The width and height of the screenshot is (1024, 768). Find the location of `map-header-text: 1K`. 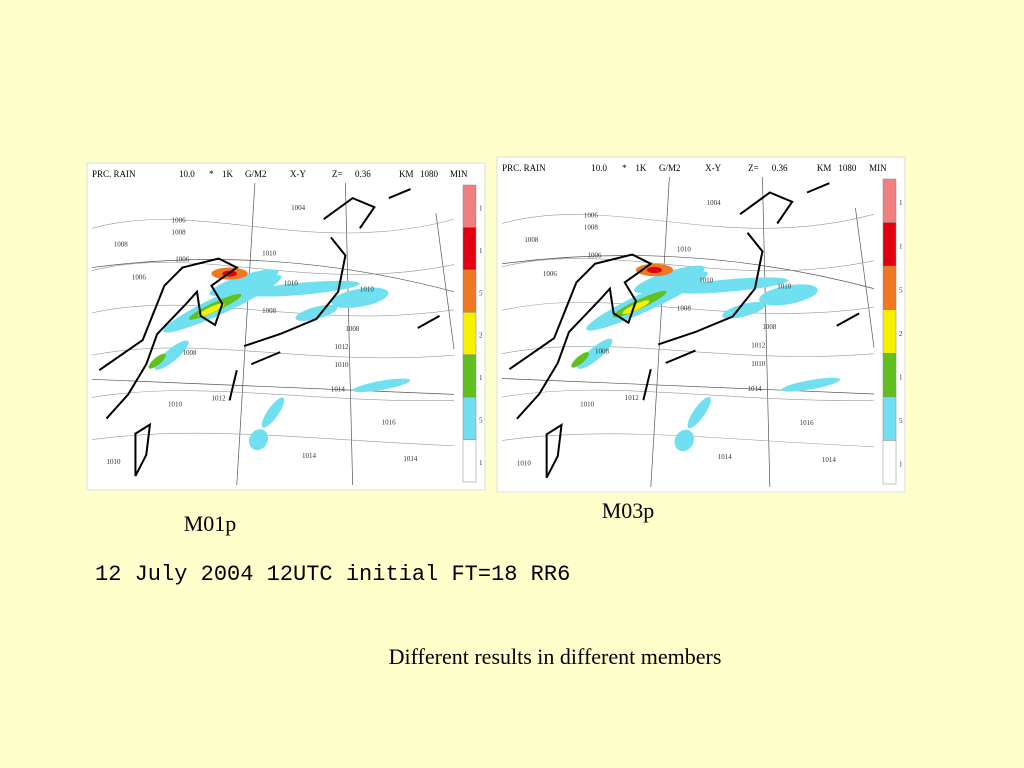

map-header-text: 1K is located at coordinates (641, 168).